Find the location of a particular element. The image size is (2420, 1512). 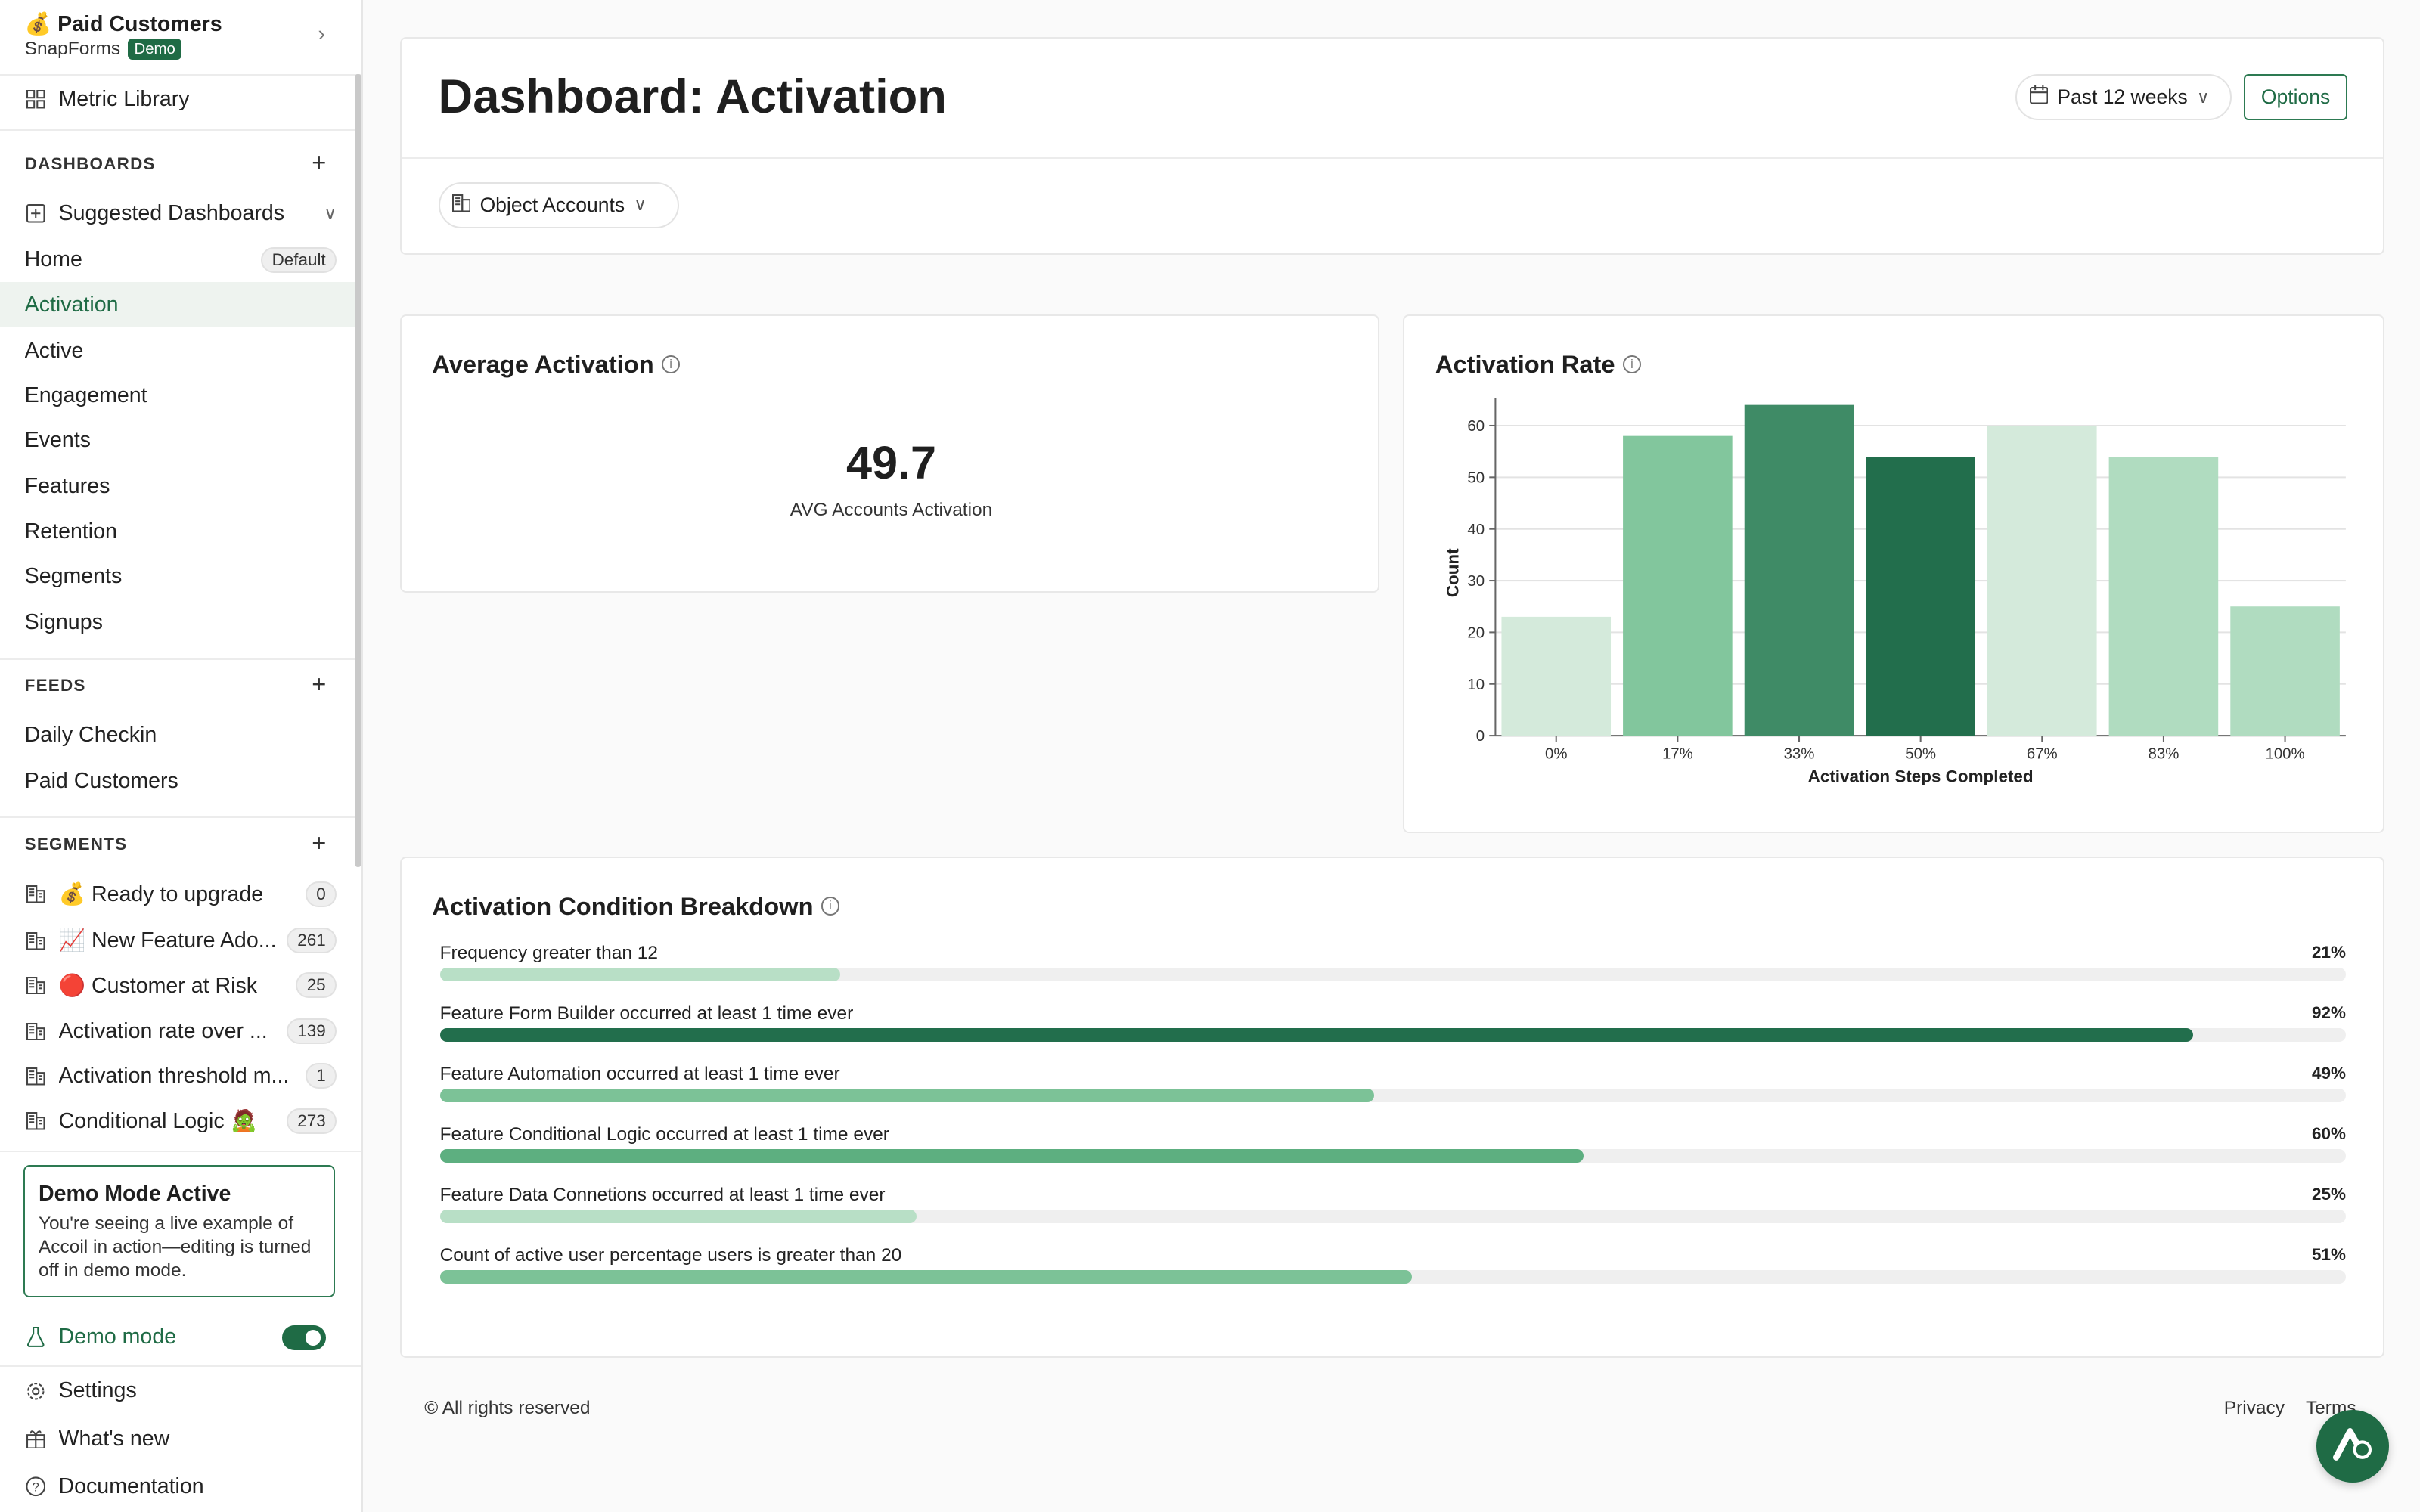

x-tick-label: 83% is located at coordinates (2164, 754).